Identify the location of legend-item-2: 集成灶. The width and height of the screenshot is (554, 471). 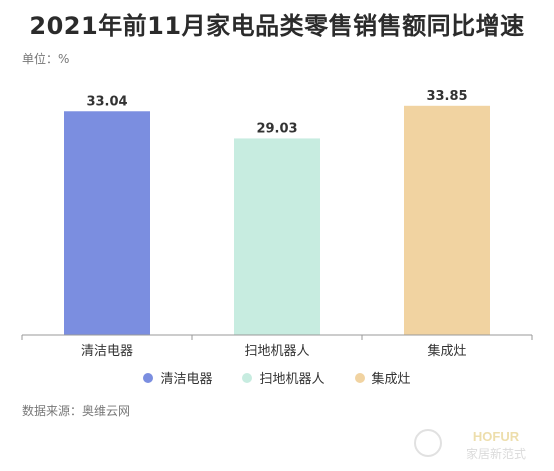
(382, 377).